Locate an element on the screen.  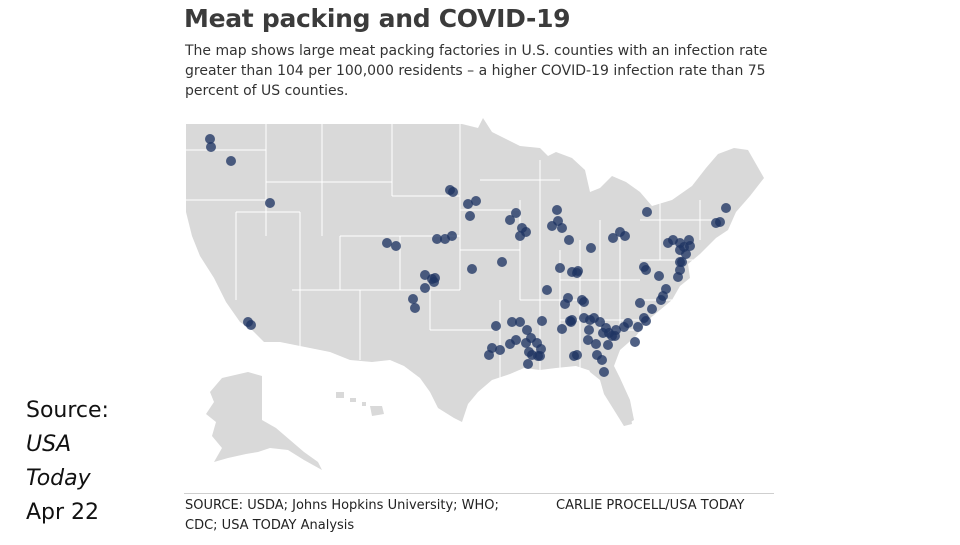
alaska is located at coordinates (264, 421).